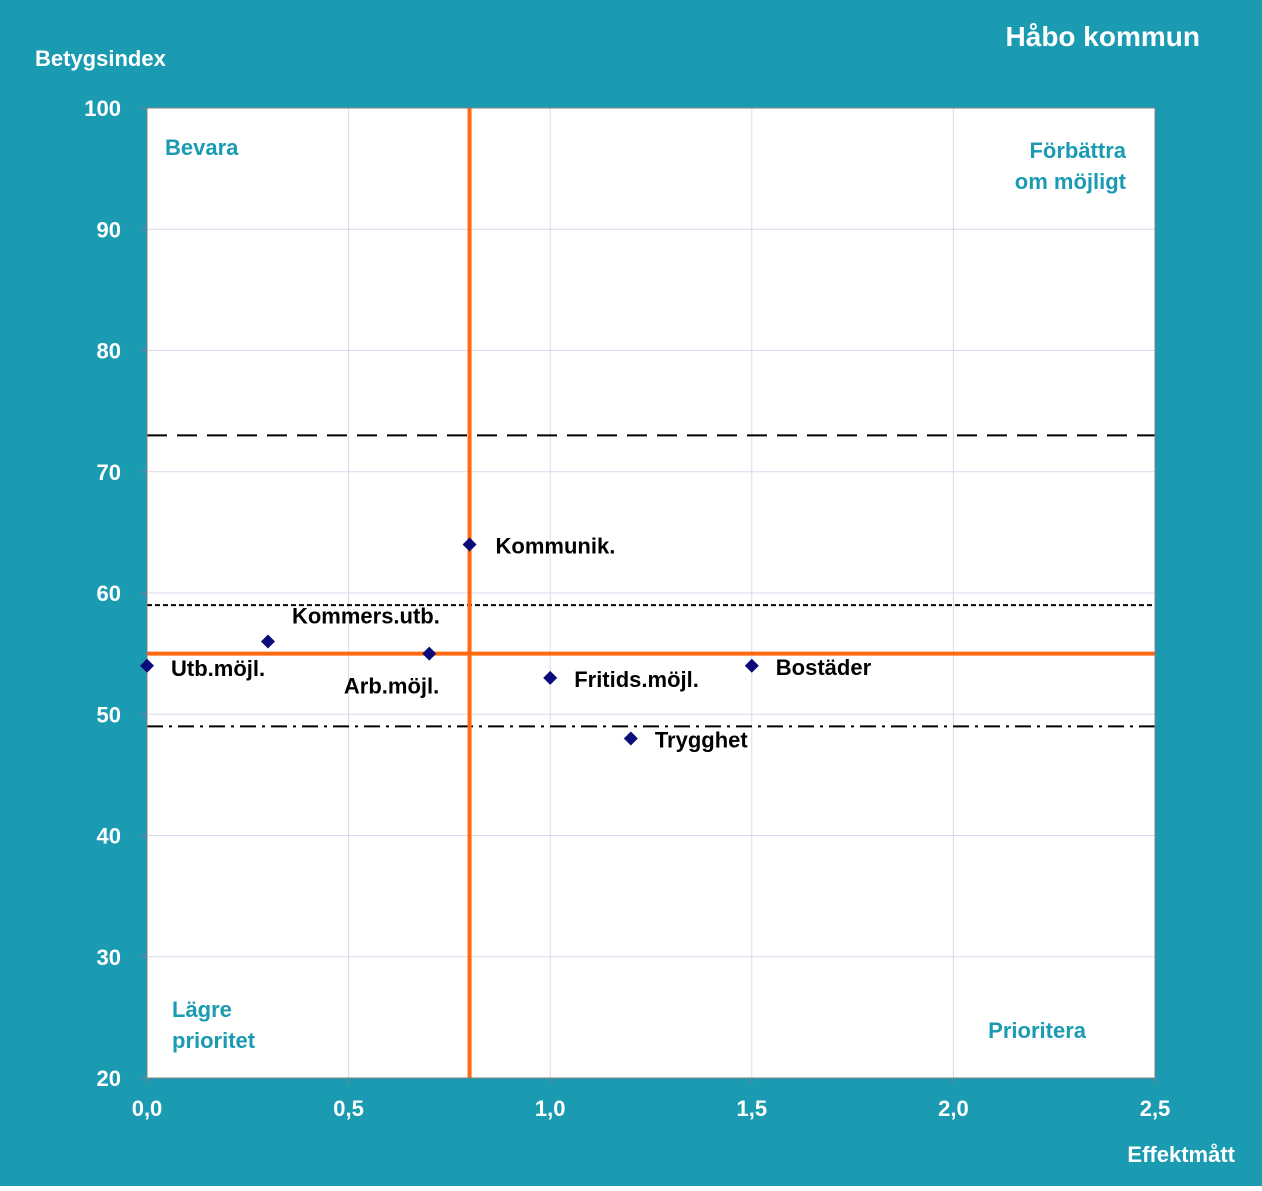 Image resolution: width=1262 pixels, height=1191 pixels. What do you see at coordinates (1037, 1030) in the screenshot?
I see `quadrant-label-prioritera: Prioritera` at bounding box center [1037, 1030].